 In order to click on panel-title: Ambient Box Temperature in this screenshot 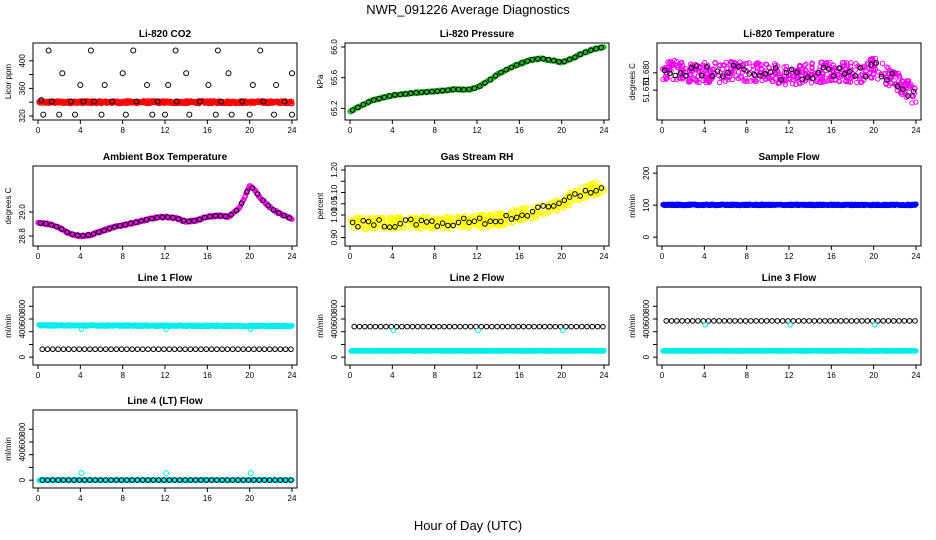, I will do `click(165, 157)`.